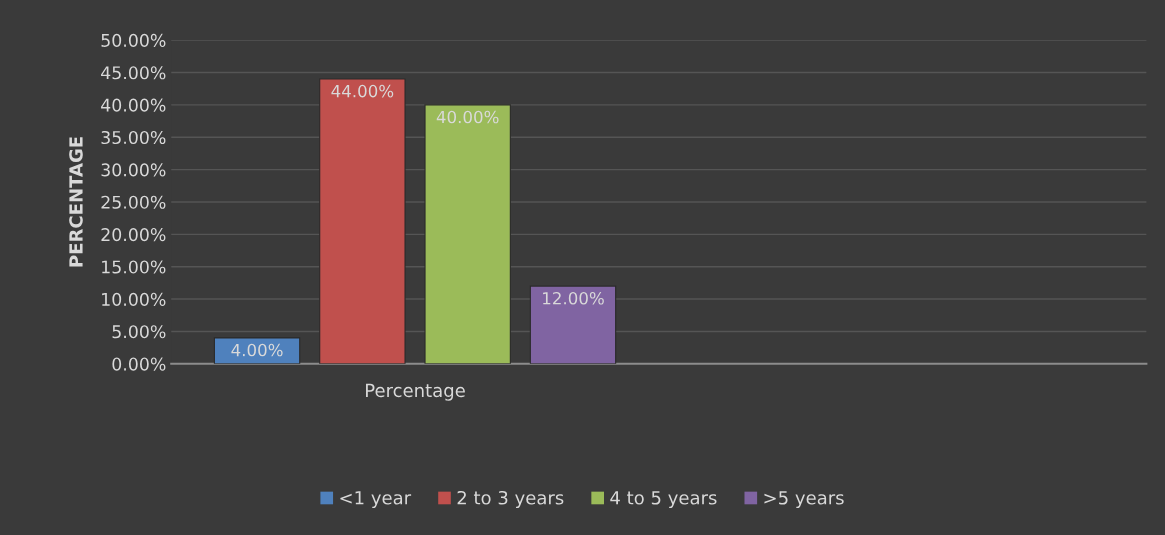  I want to click on legend-label: >5 years, so click(804, 500).